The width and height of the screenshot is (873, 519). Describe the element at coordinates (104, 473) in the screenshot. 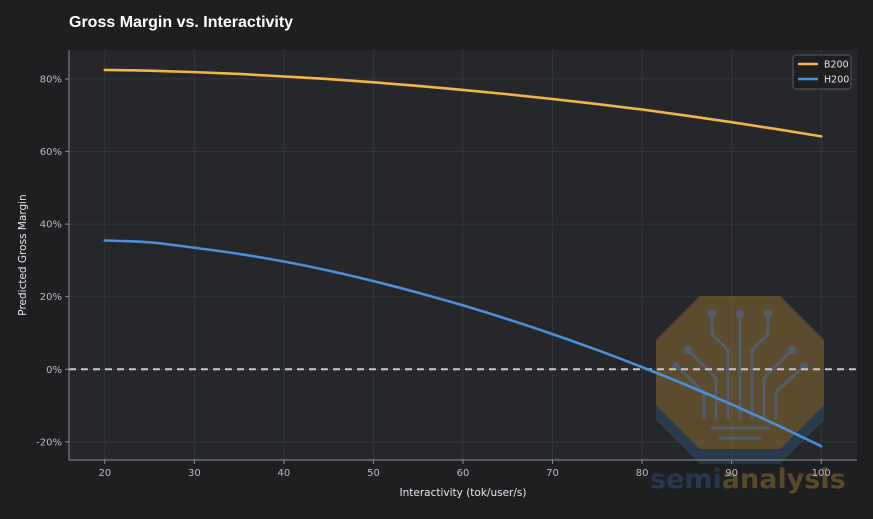

I see `x-tick-label: 20` at that location.